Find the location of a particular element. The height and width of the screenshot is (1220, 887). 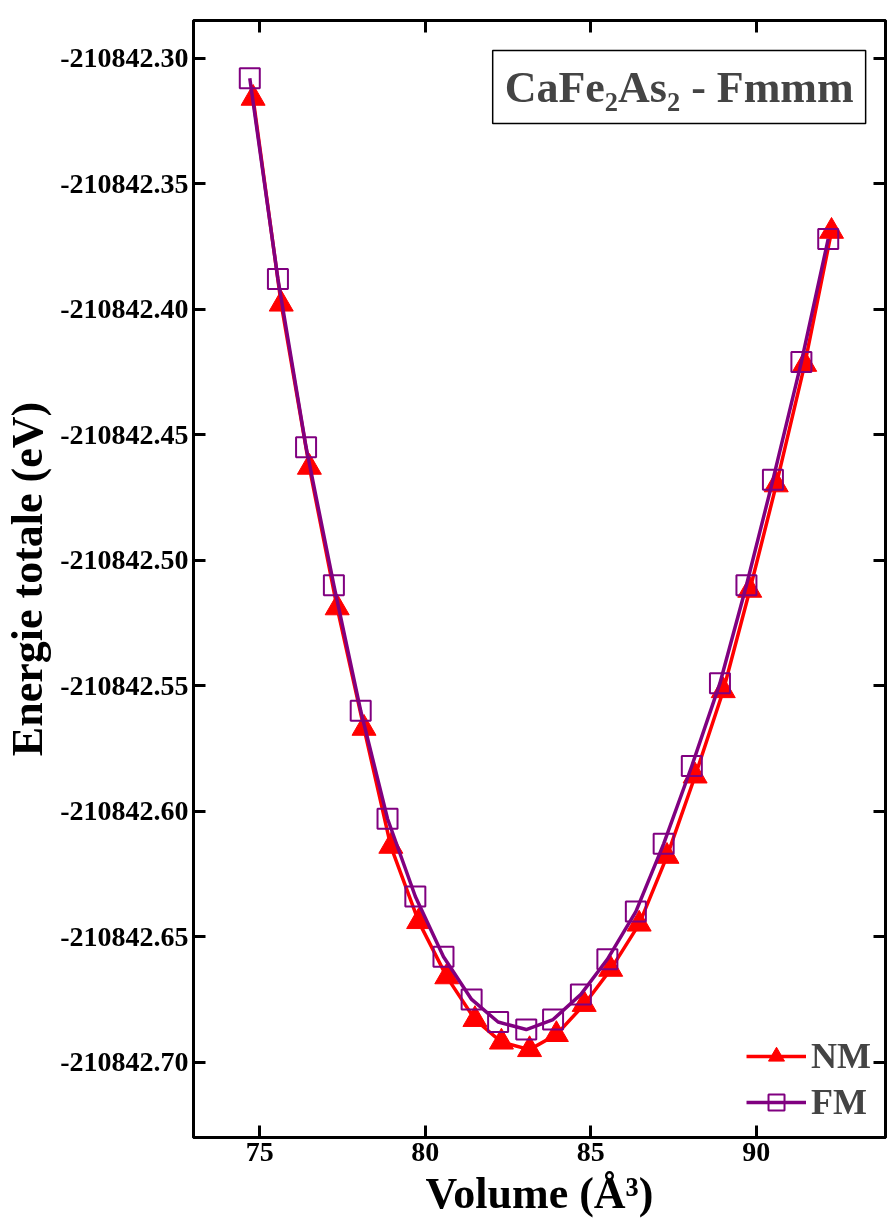

text: CaFe₂As₂ - Fmmm is located at coordinates (679, 87).